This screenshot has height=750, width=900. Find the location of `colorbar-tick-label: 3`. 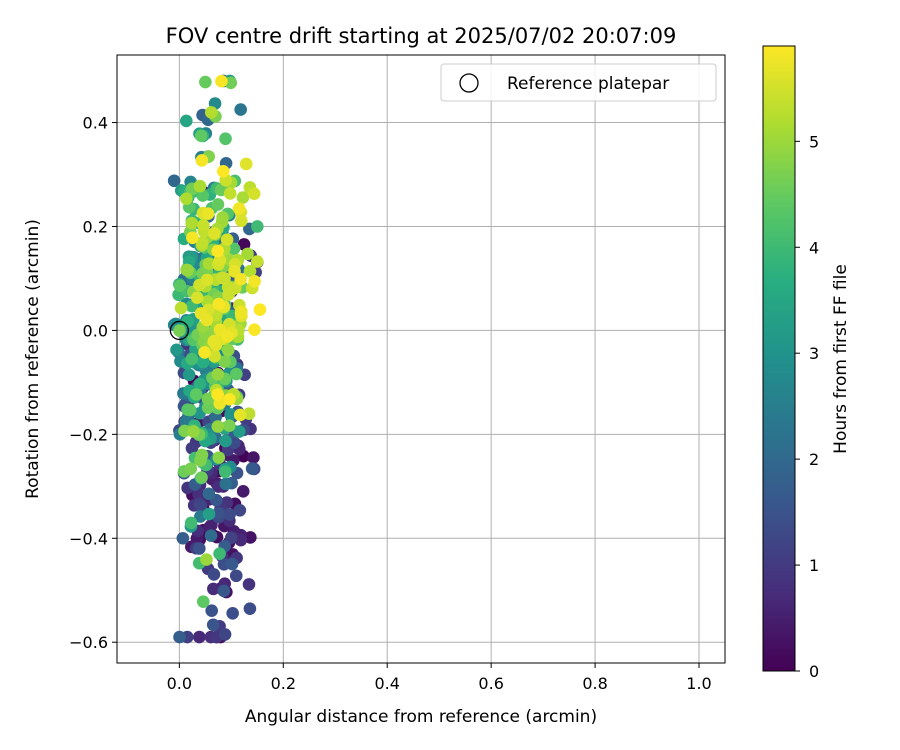

colorbar-tick-label: 3 is located at coordinates (814, 353).